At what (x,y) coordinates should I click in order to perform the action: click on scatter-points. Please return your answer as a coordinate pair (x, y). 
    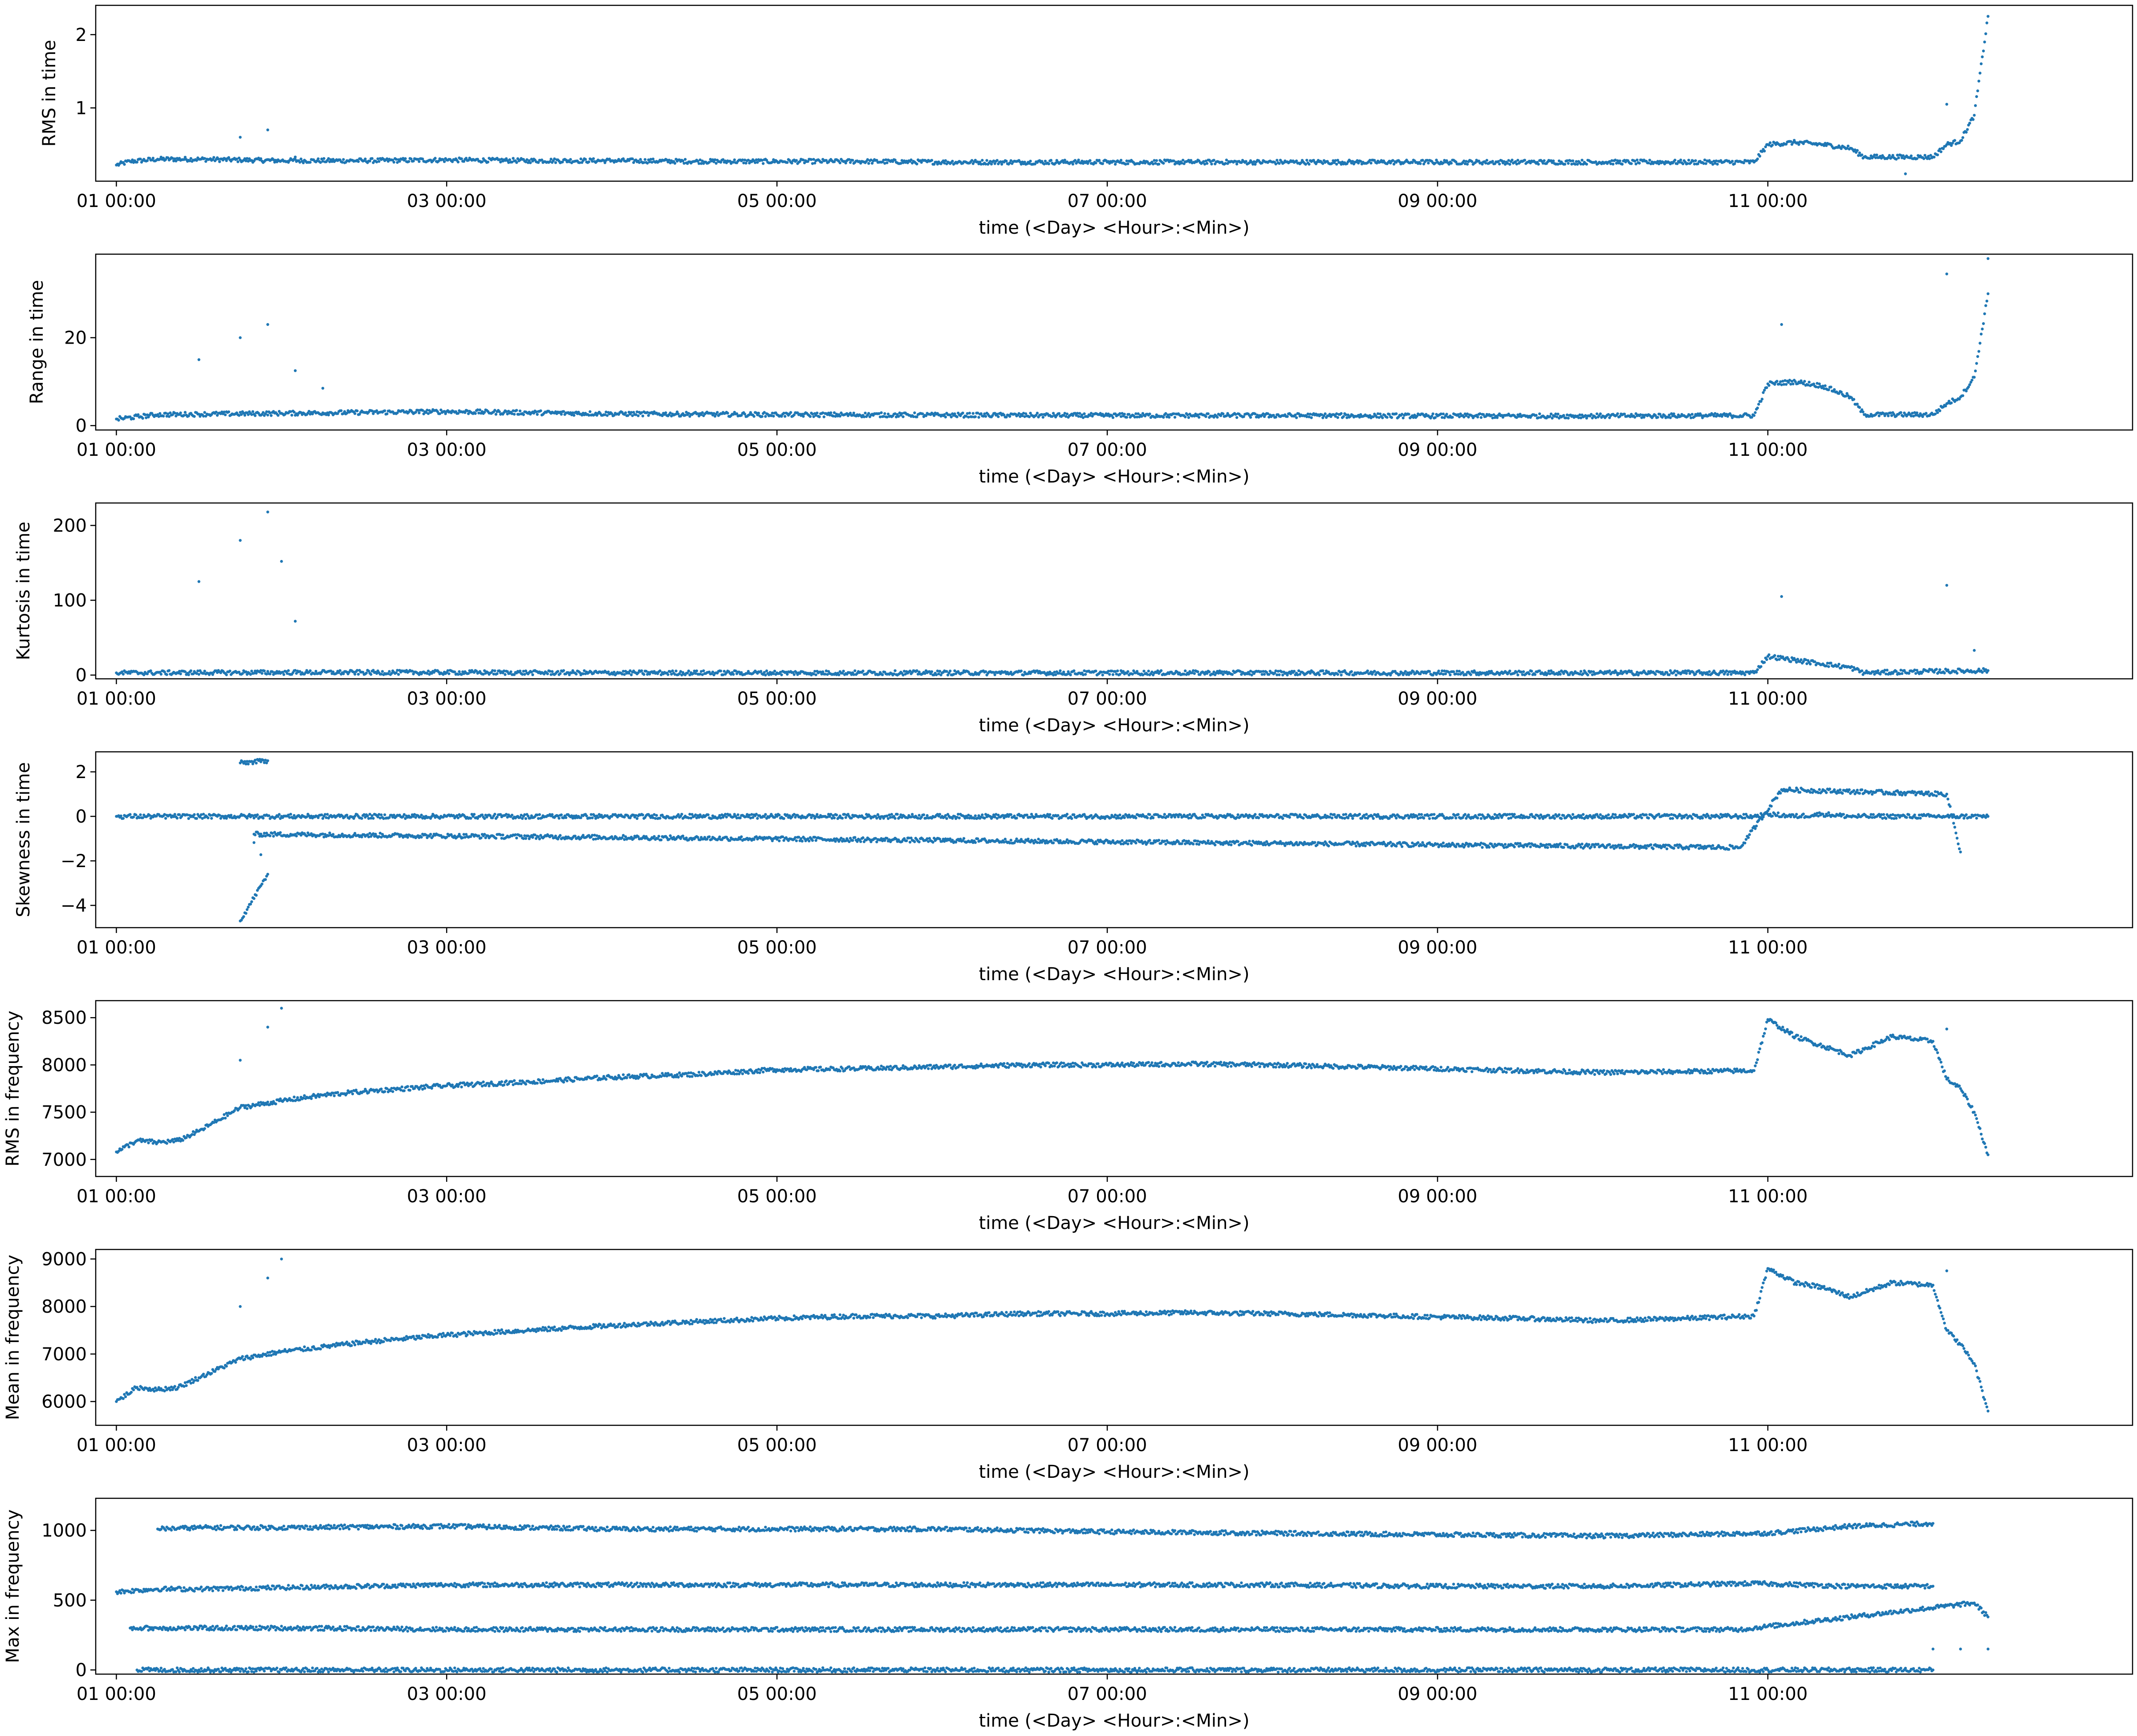
    Looking at the image, I should click on (1052, 594).